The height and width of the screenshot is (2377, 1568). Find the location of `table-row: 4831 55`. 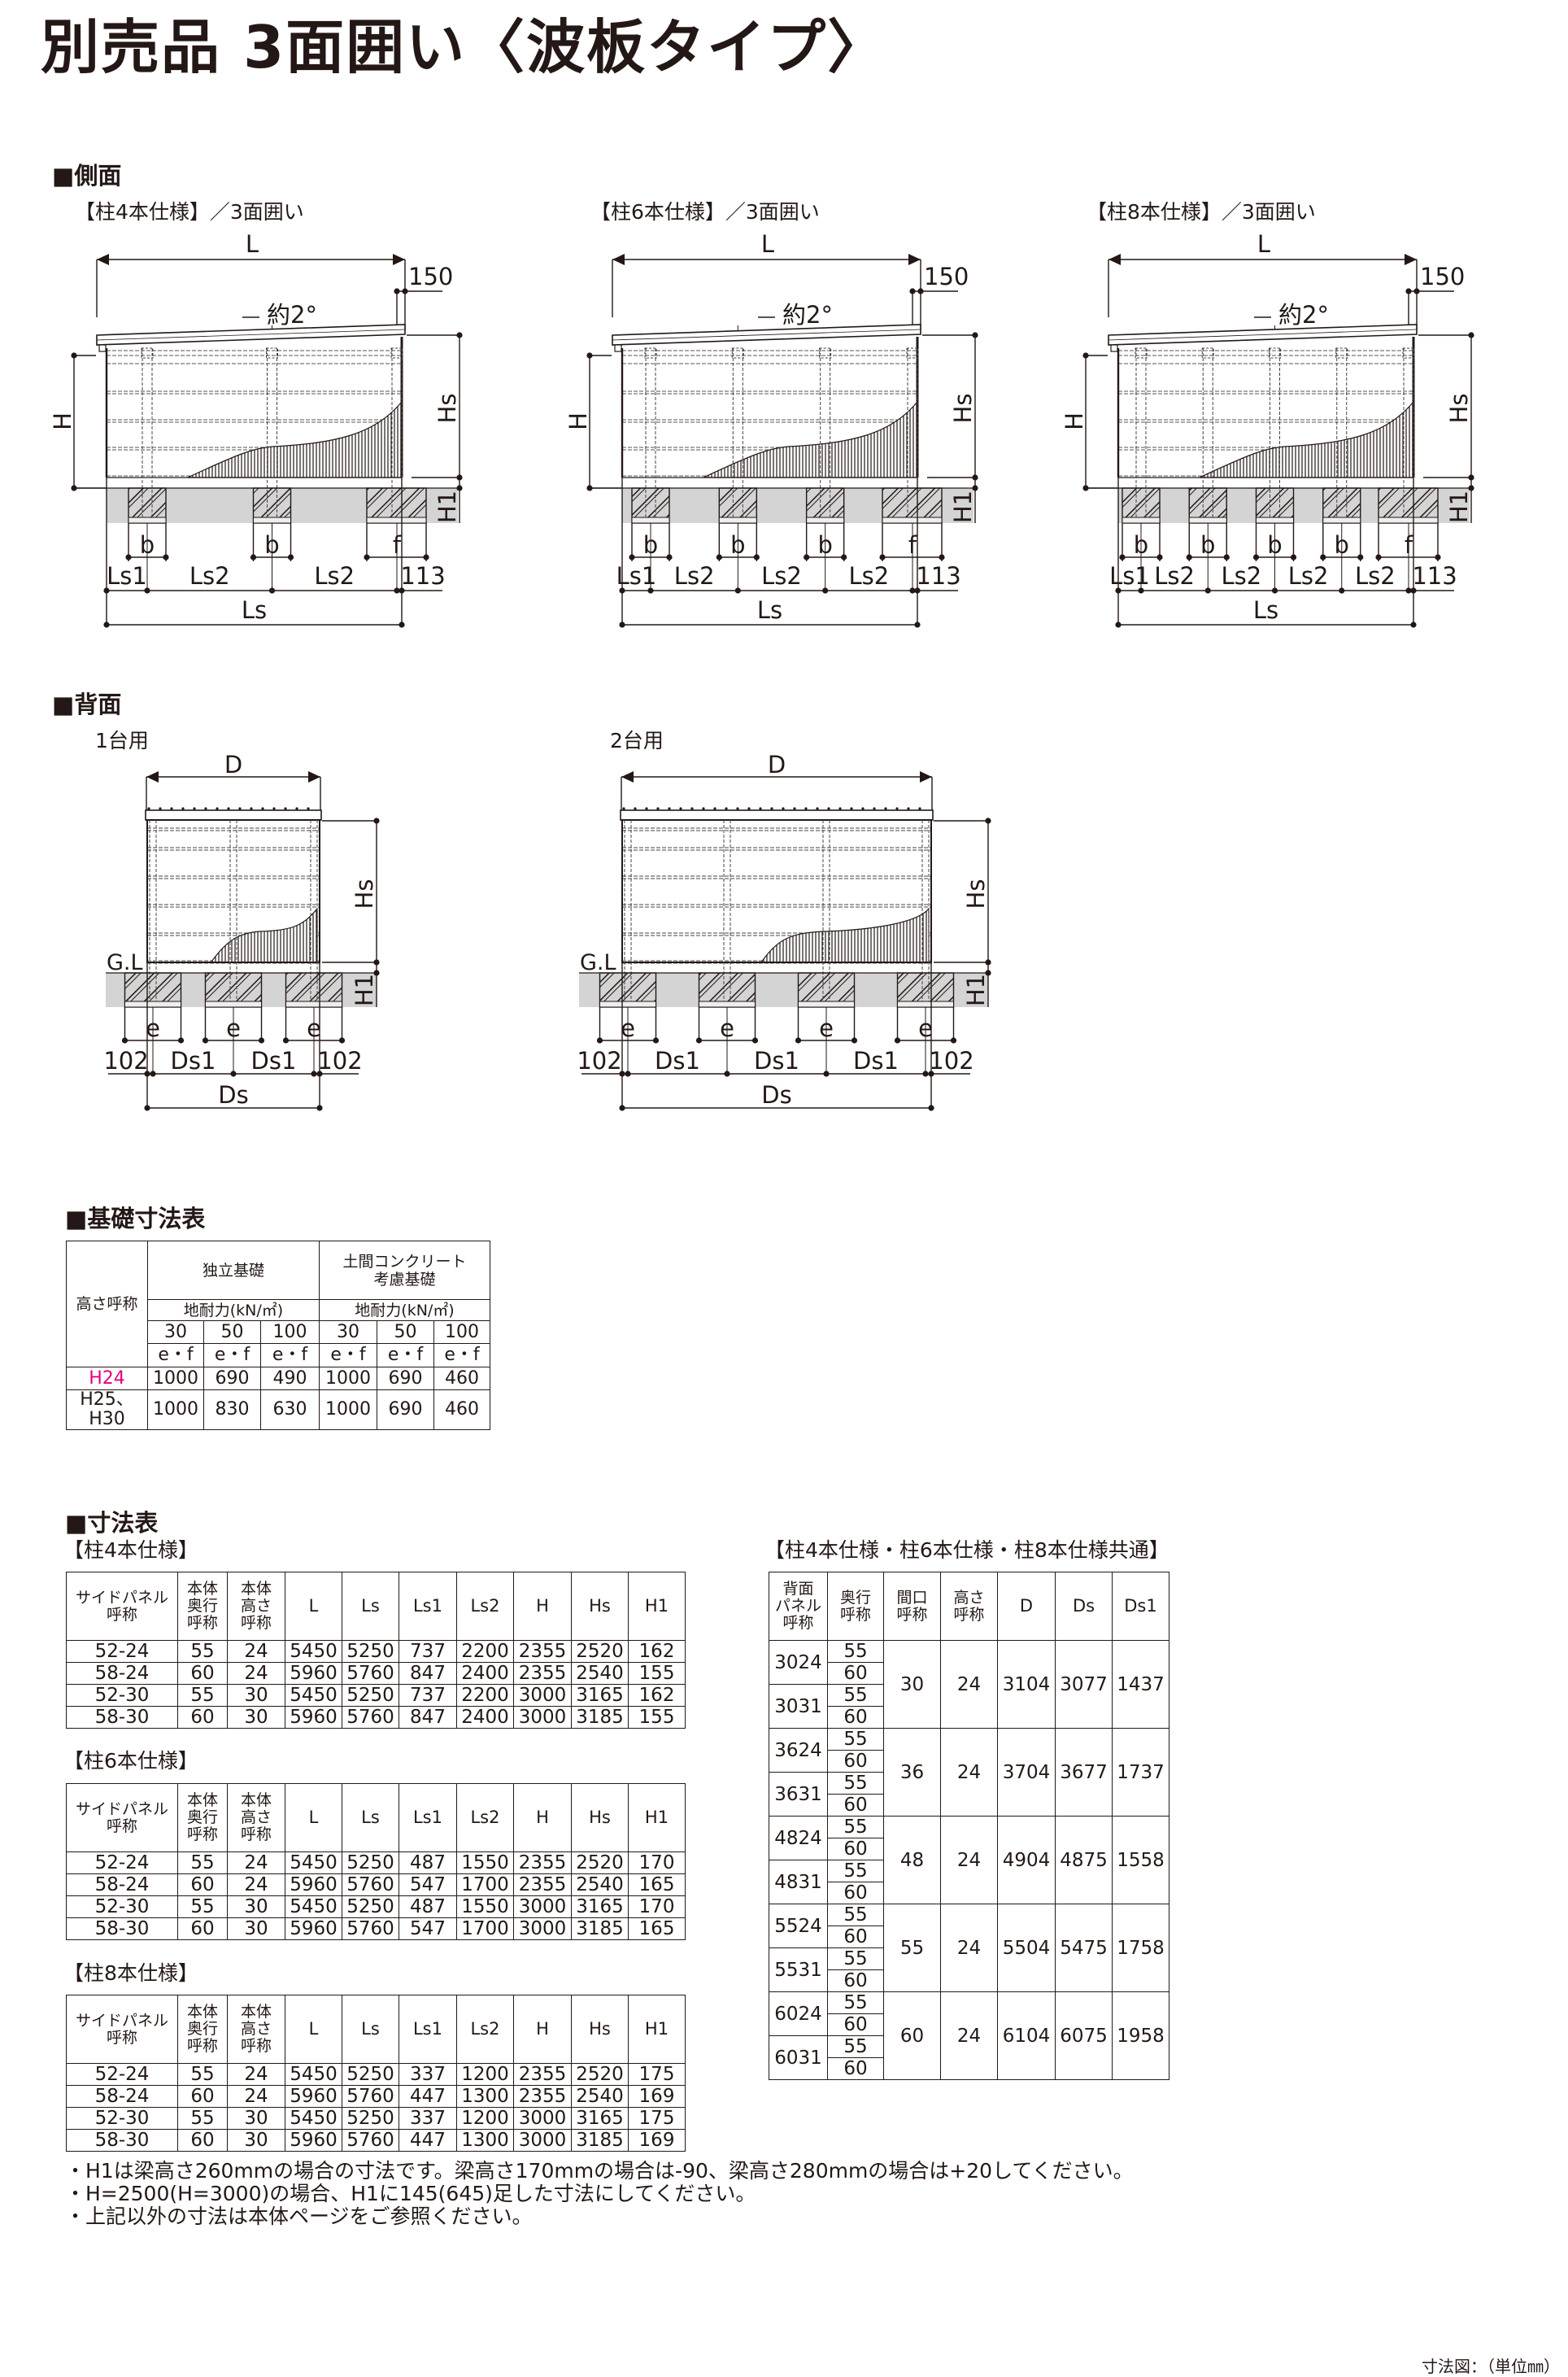

table-row: 4831 55 is located at coordinates (969, 1882).